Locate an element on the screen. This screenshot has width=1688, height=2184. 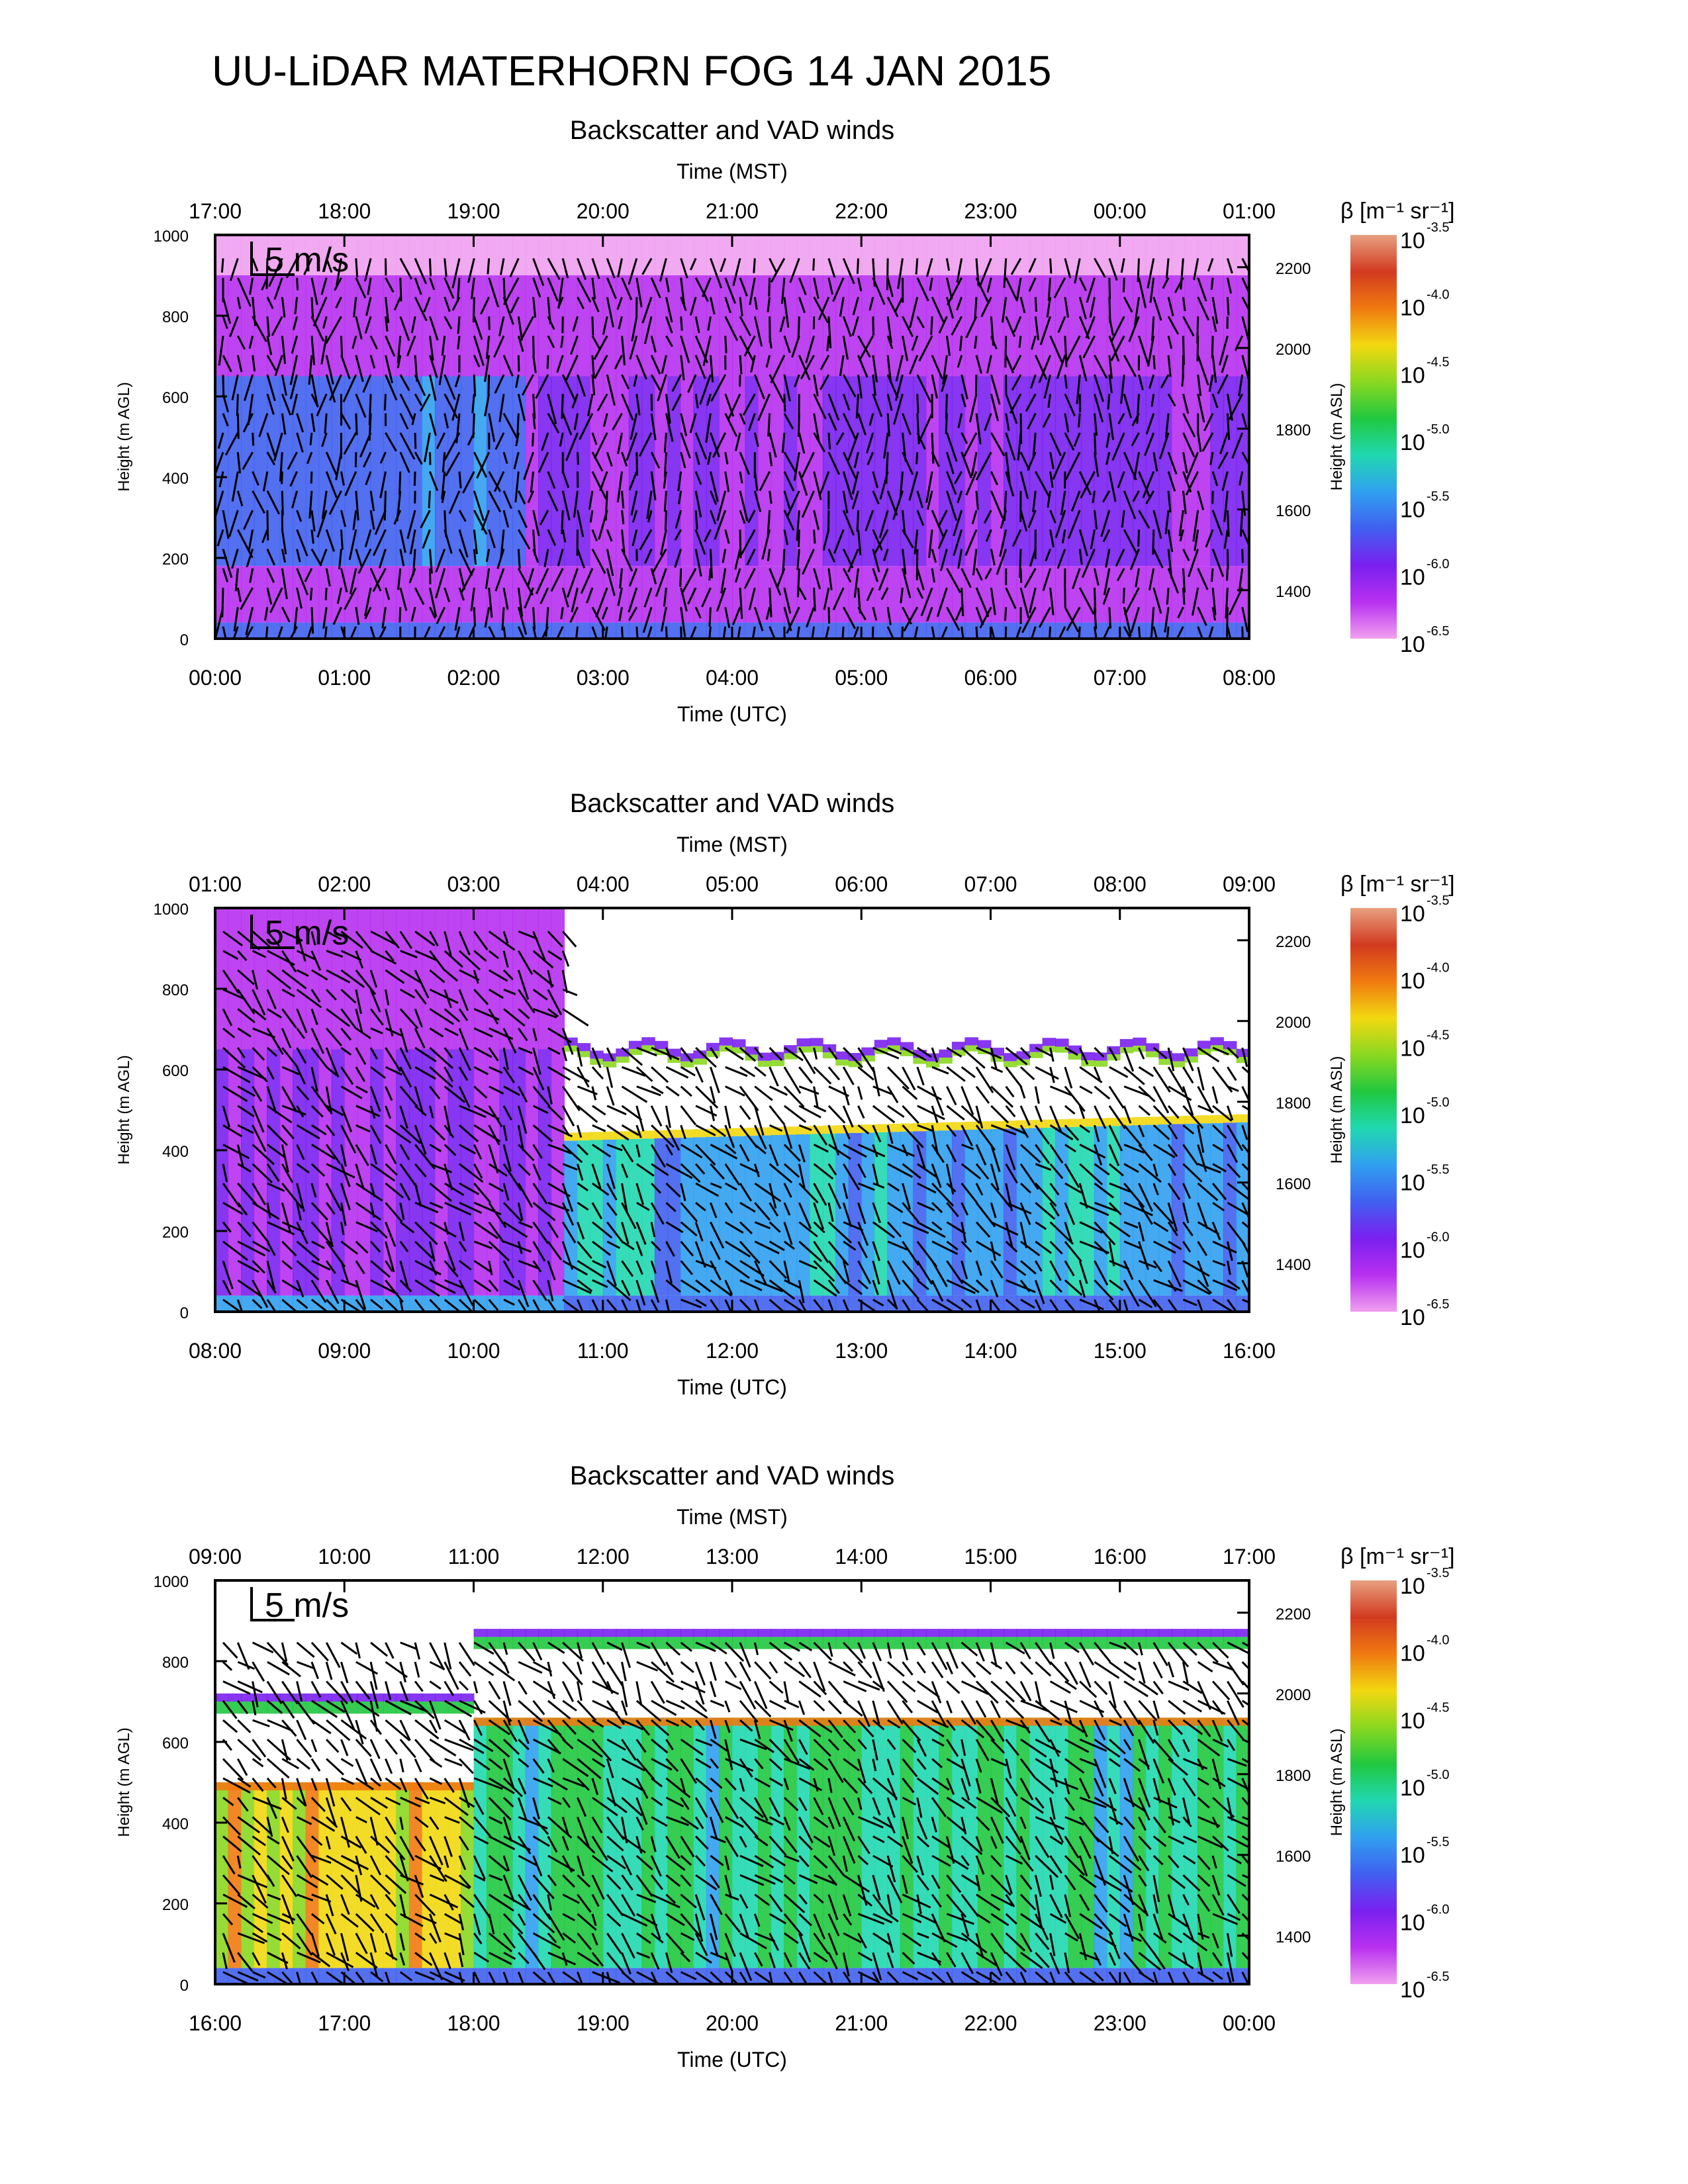
x-tick-label: 16:00 is located at coordinates (1249, 1351).